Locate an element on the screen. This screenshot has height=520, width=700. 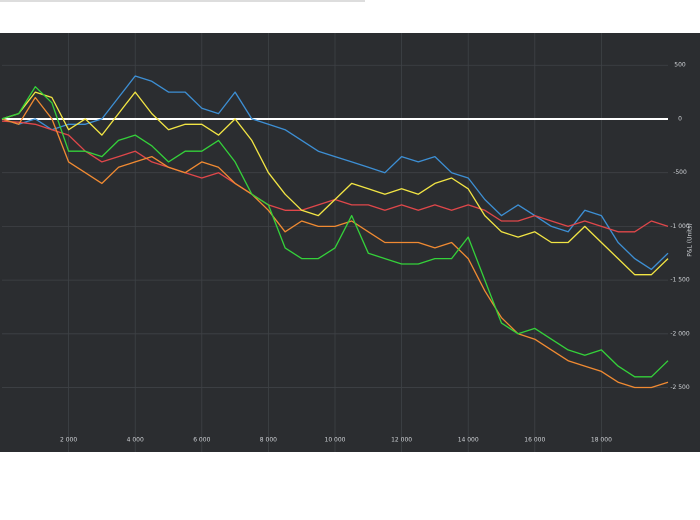
x-tick-label: 14 000 is located at coordinates (468, 440).